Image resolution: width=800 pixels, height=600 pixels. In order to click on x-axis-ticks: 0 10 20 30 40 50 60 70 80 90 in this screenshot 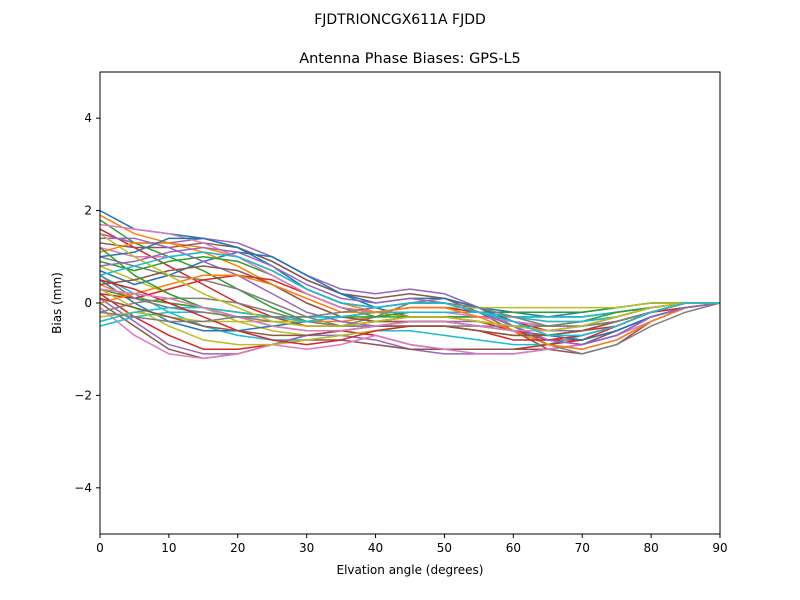, I will do `click(412, 544)`.